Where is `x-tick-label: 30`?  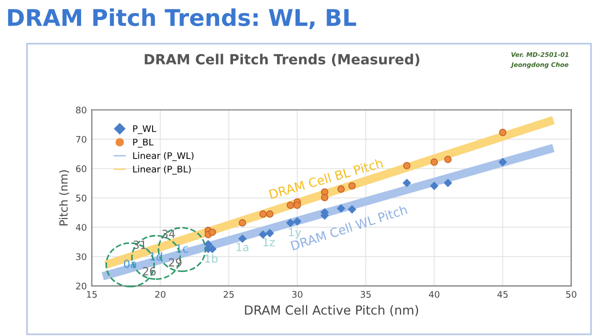
x-tick-label: 30 is located at coordinates (297, 294).